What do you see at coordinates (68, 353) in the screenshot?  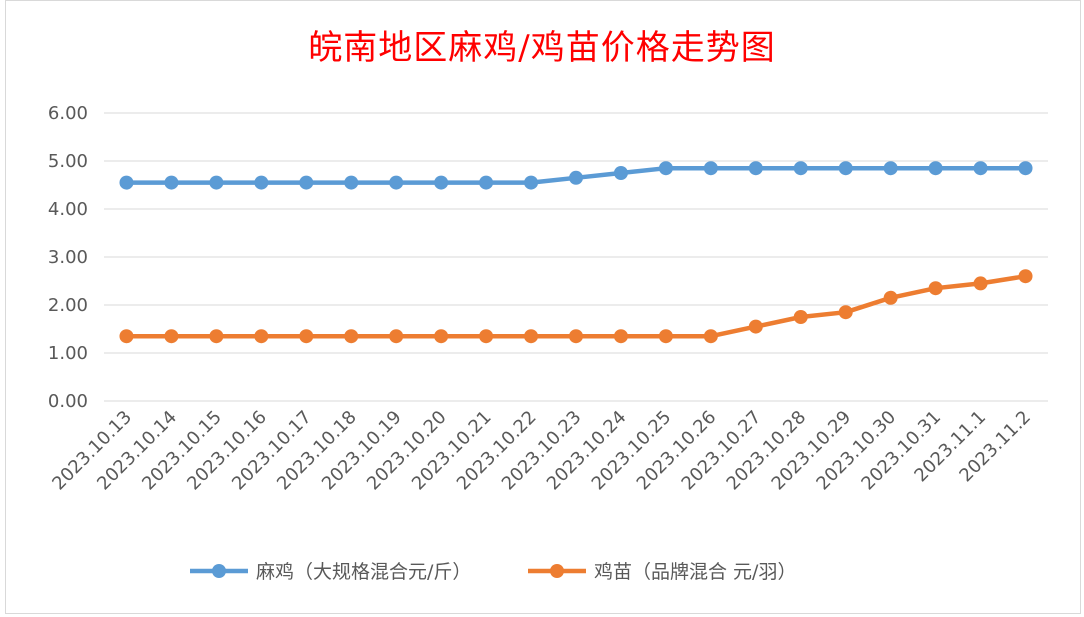 I see `y-tick-label: 1.00` at bounding box center [68, 353].